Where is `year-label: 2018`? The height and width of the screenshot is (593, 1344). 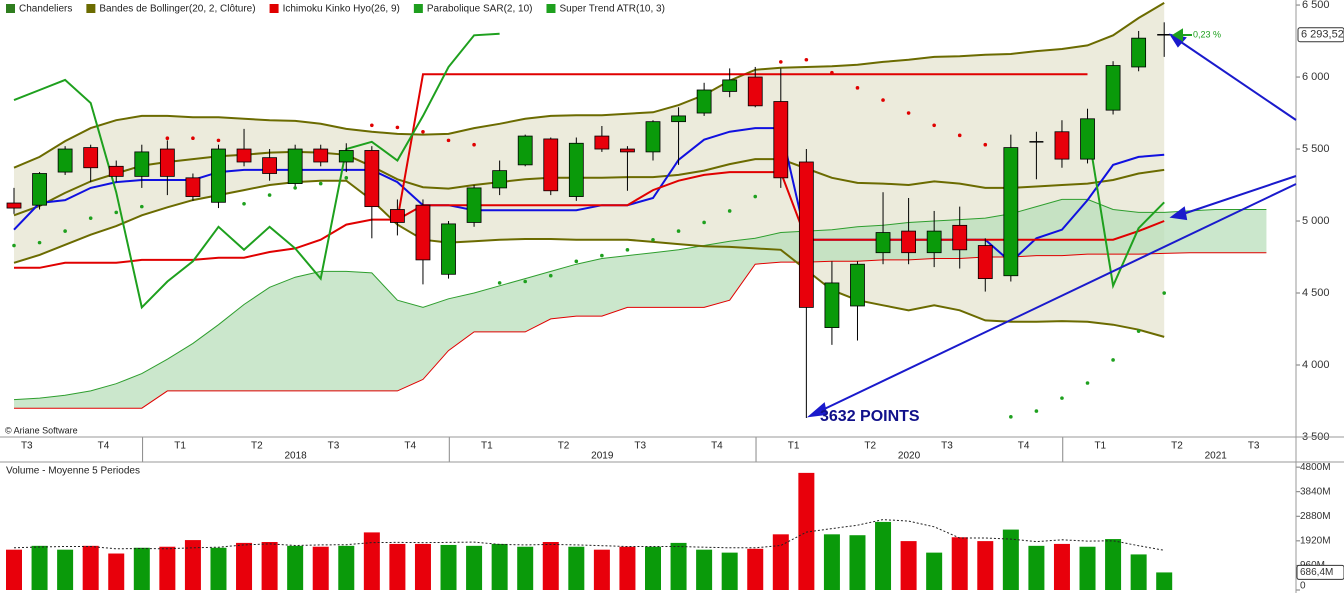
year-label: 2018 is located at coordinates (295, 456).